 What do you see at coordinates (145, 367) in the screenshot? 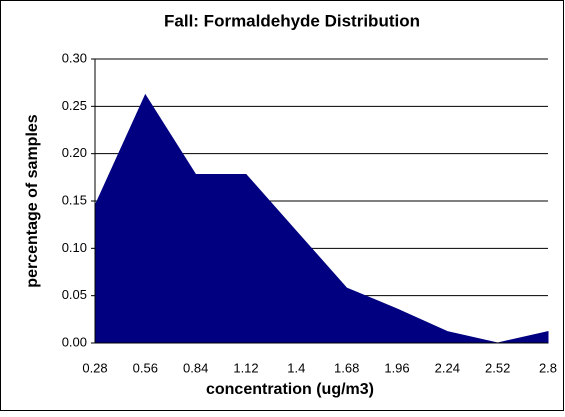
I see `x-tick-label: 0.56` at bounding box center [145, 367].